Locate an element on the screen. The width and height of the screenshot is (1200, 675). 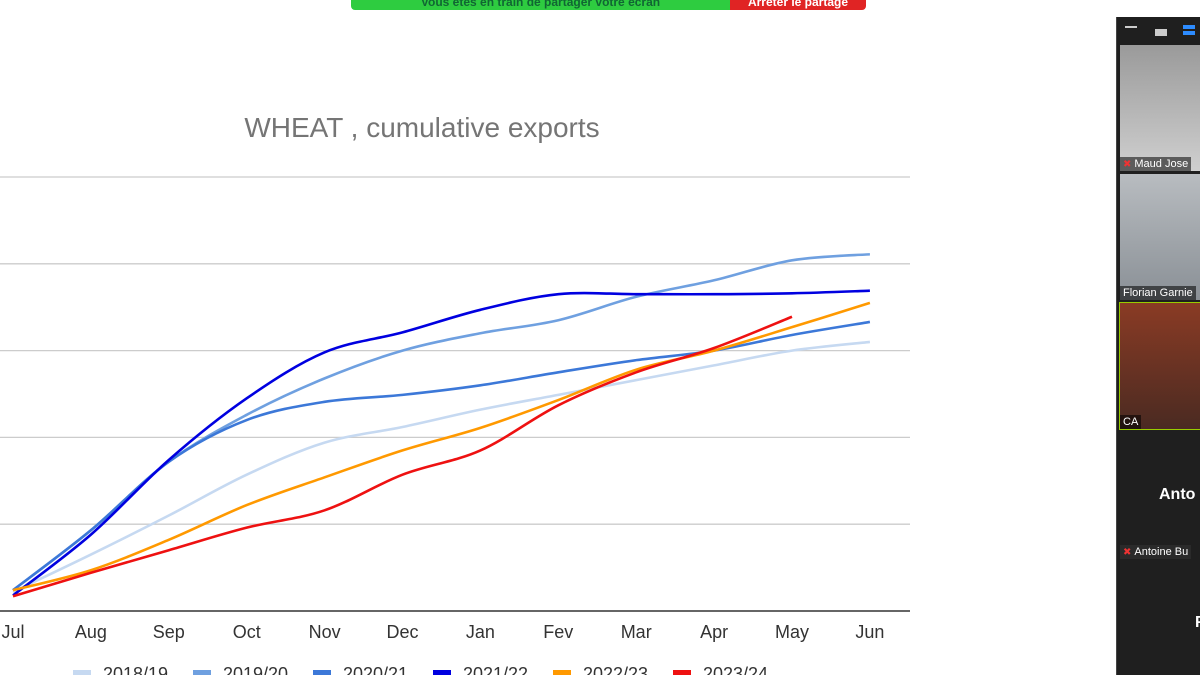
x-tick-label: Jan is located at coordinates (480, 632).